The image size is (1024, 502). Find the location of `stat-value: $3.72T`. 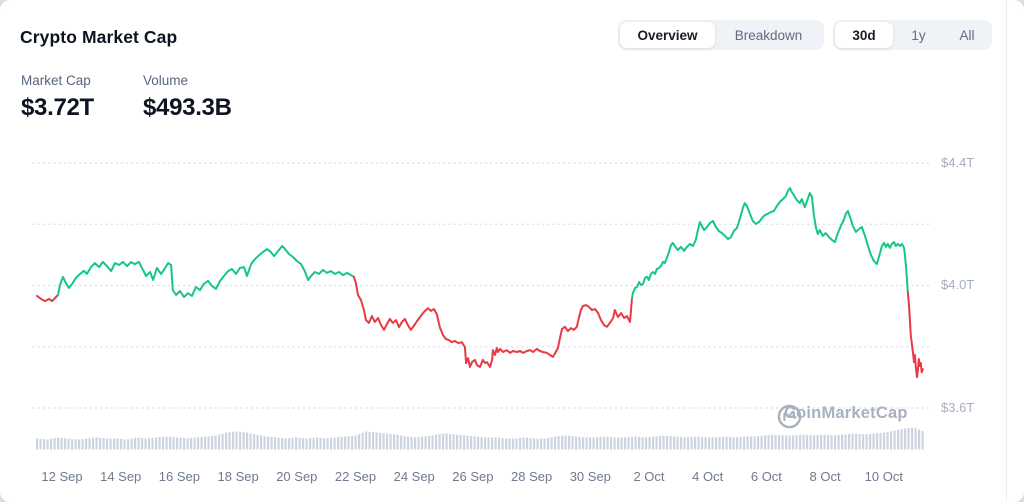

stat-value: $3.72T is located at coordinates (57, 107).